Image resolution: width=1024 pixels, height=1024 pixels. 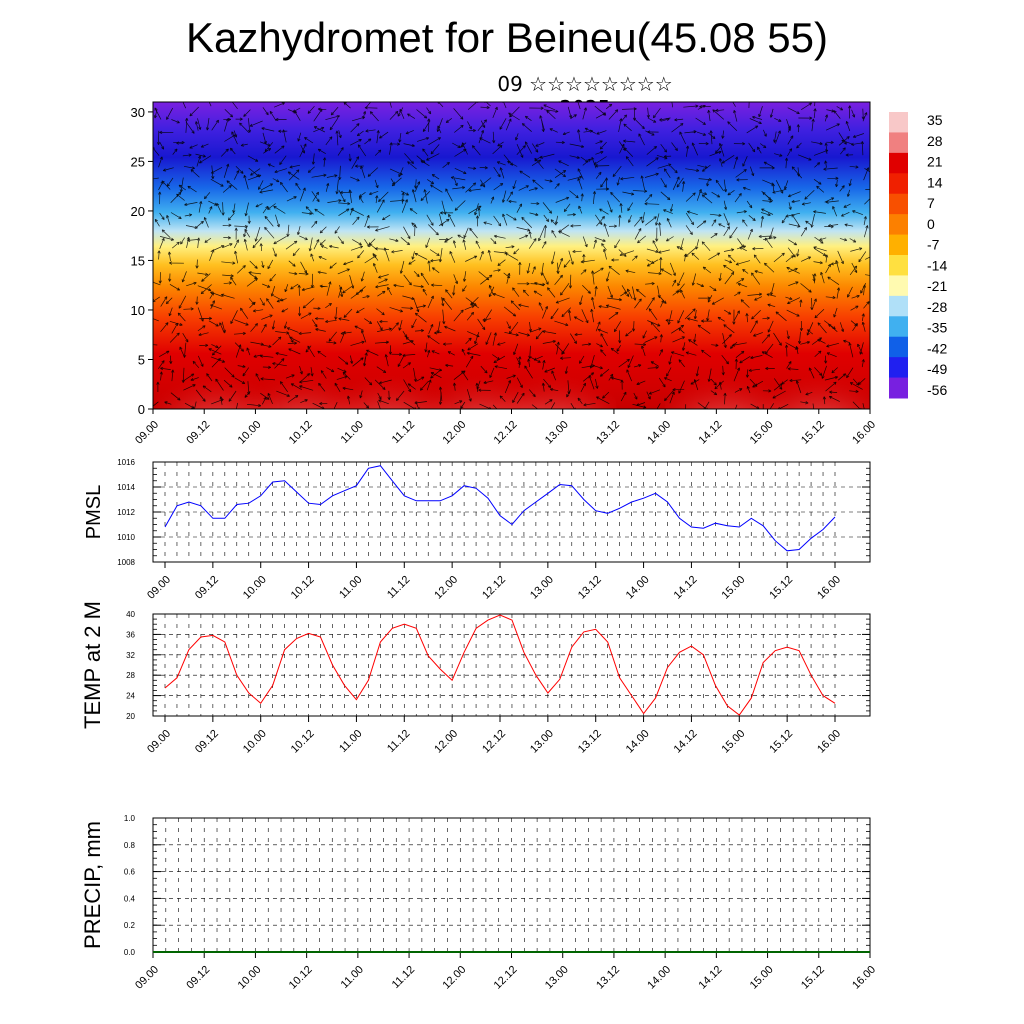 What do you see at coordinates (130, 818) in the screenshot?
I see `precip-y-tick-label: 1.0` at bounding box center [130, 818].